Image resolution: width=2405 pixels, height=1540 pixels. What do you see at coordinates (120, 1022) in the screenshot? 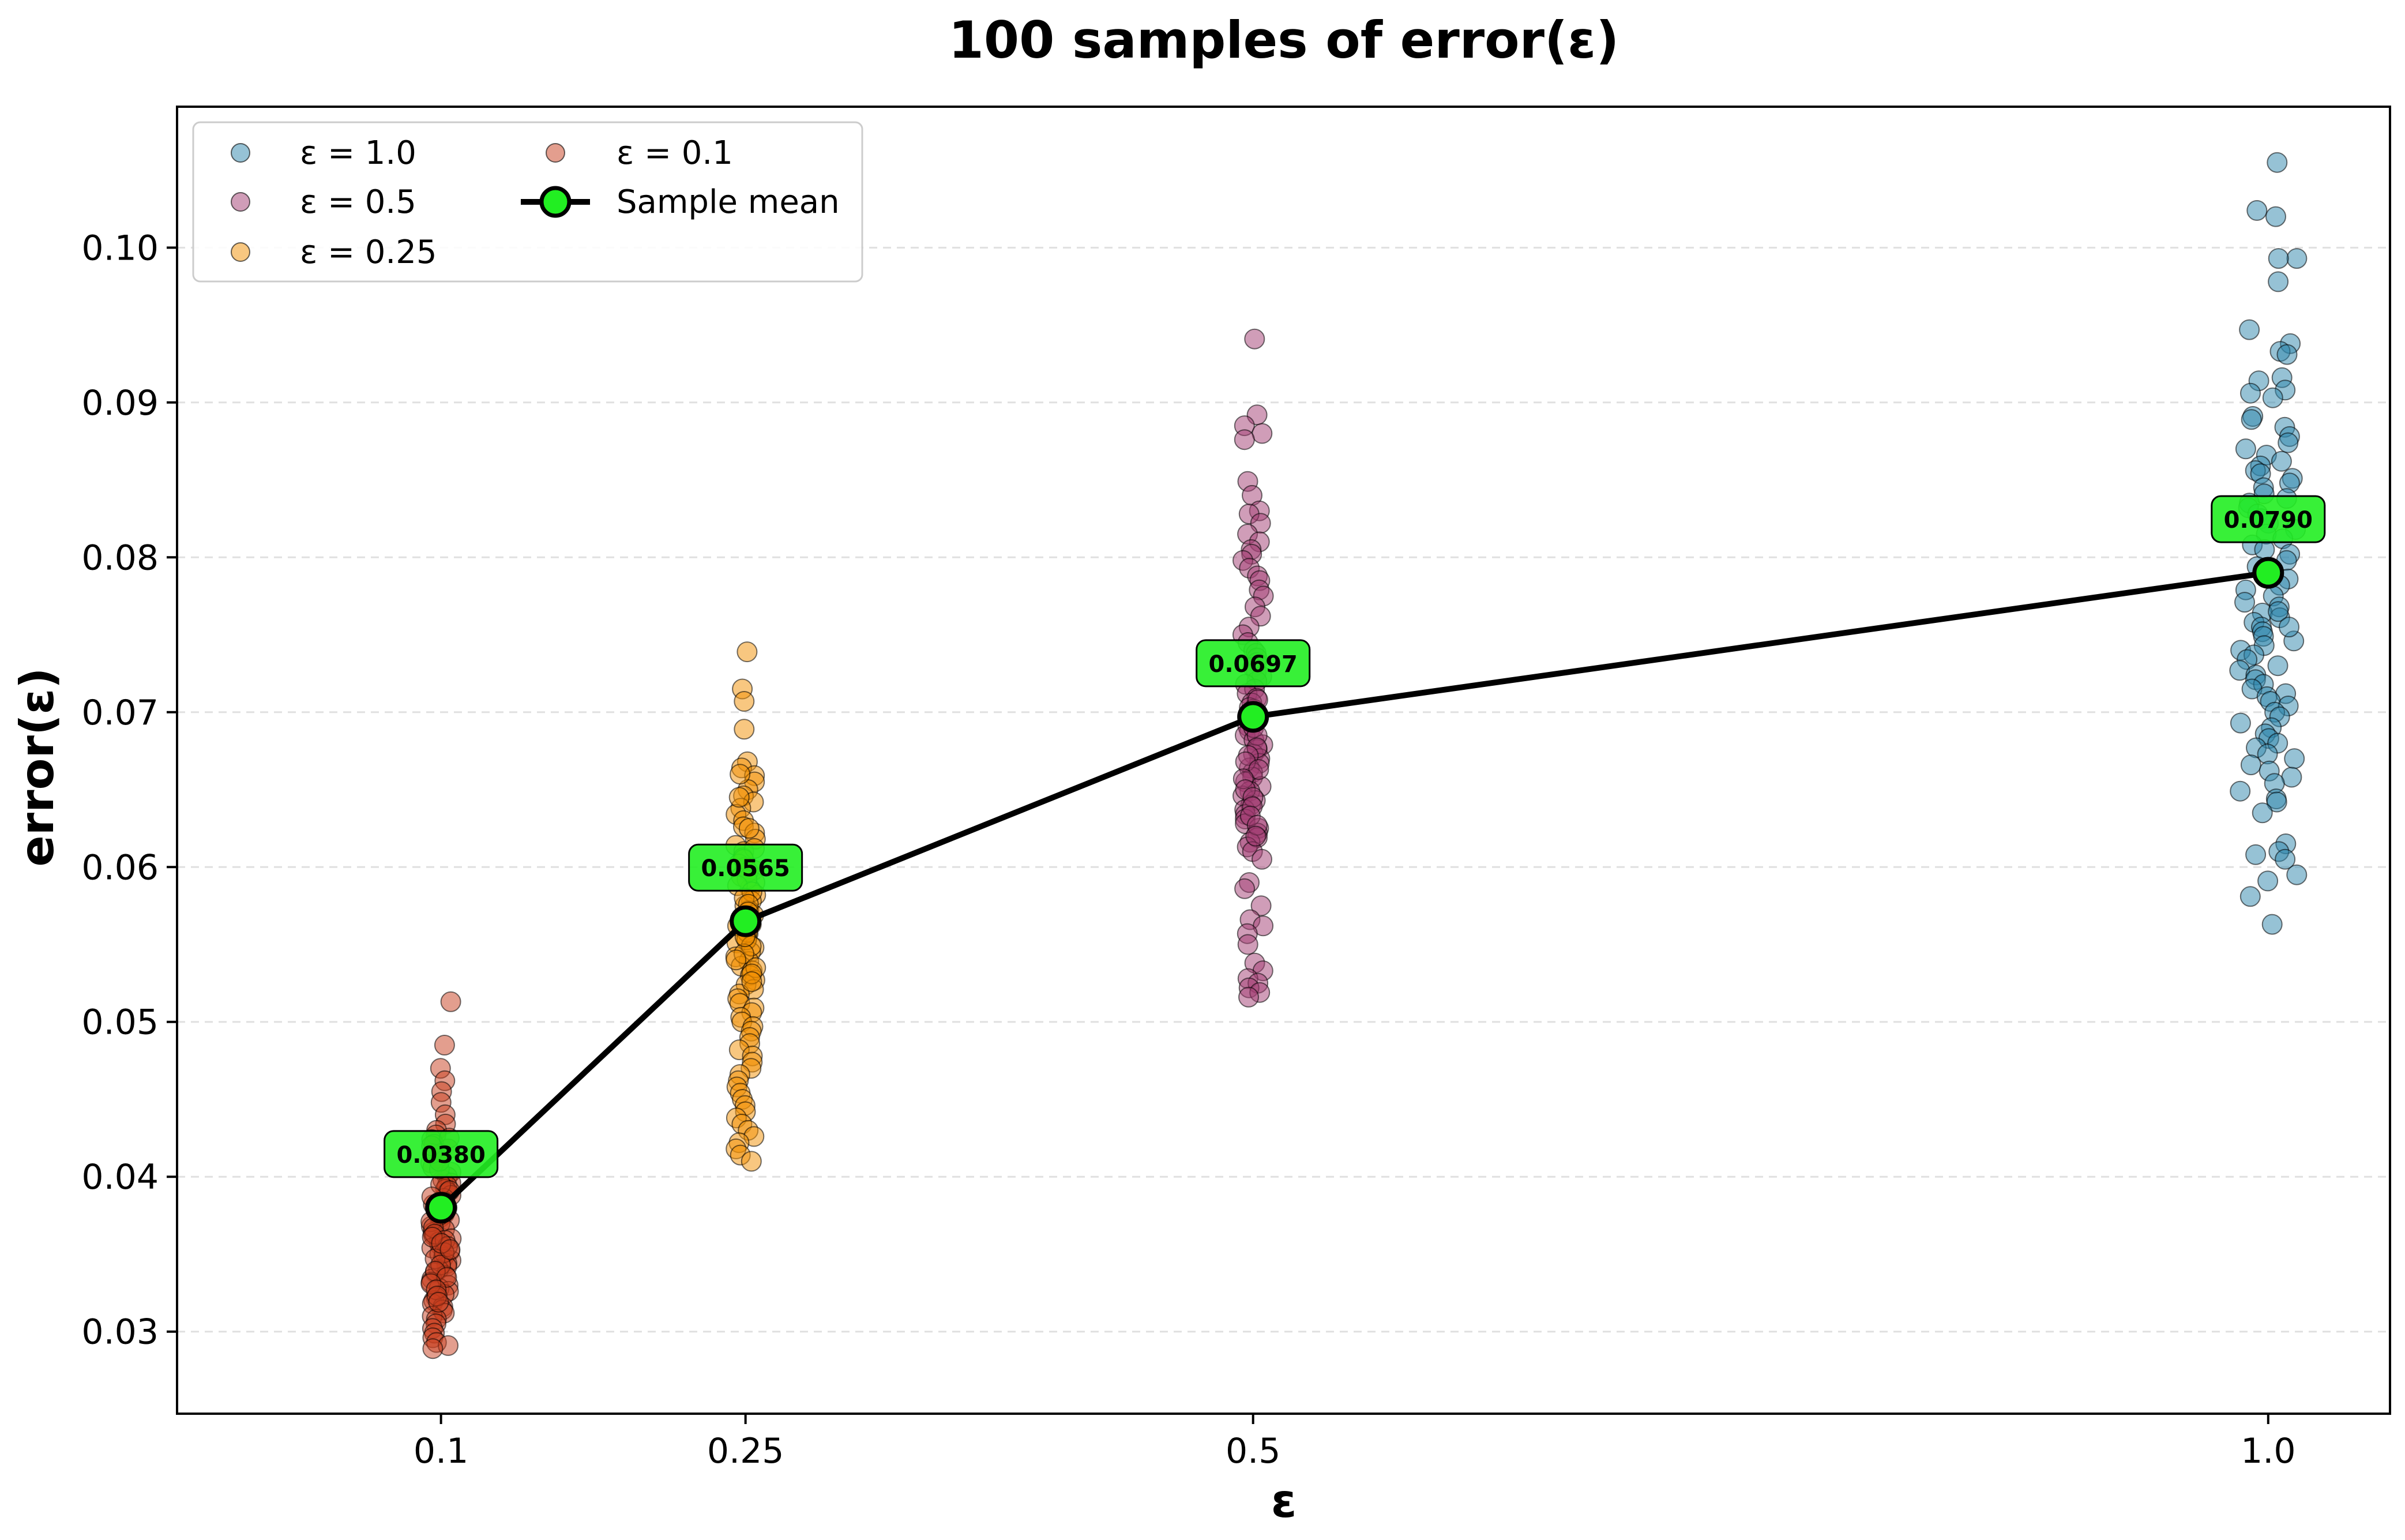
I see `y-tick-label-0-05: 0.05` at bounding box center [120, 1022].